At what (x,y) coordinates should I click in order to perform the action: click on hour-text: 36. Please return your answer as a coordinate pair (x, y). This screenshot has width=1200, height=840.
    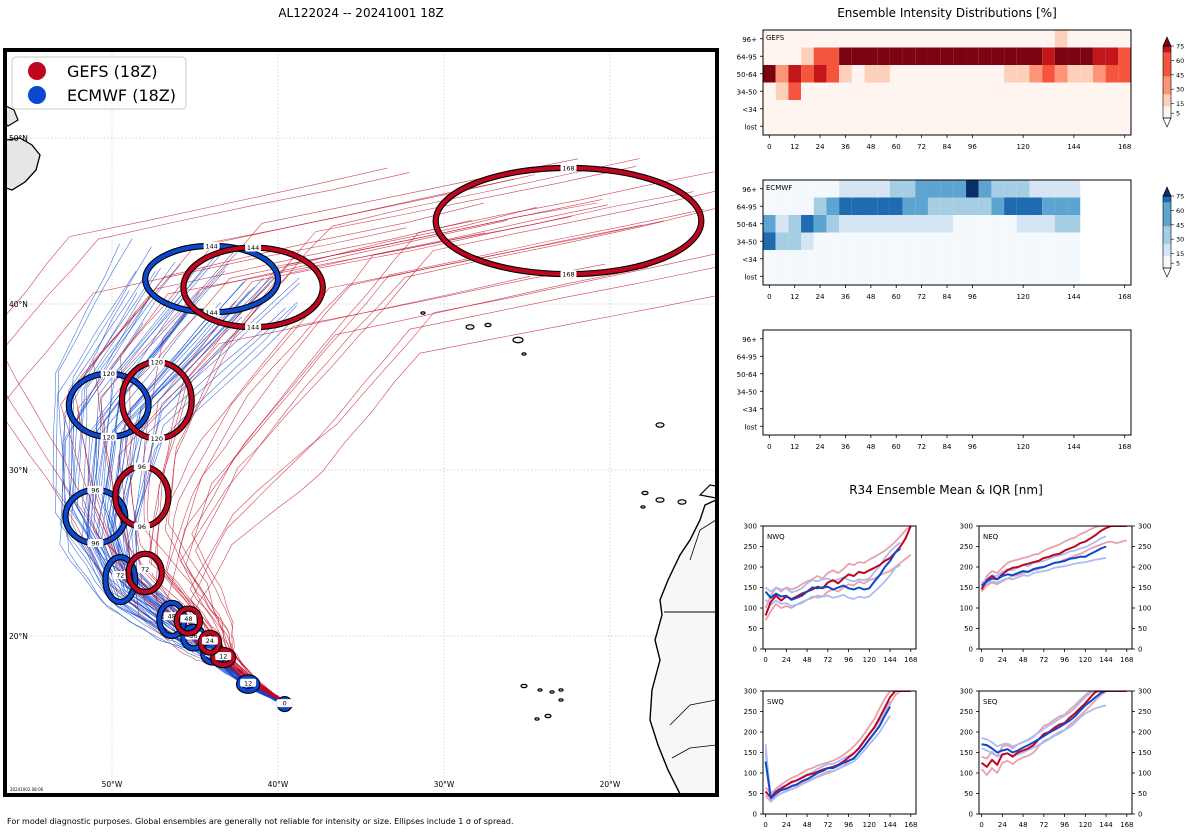
    Looking at the image, I should click on (193, 636).